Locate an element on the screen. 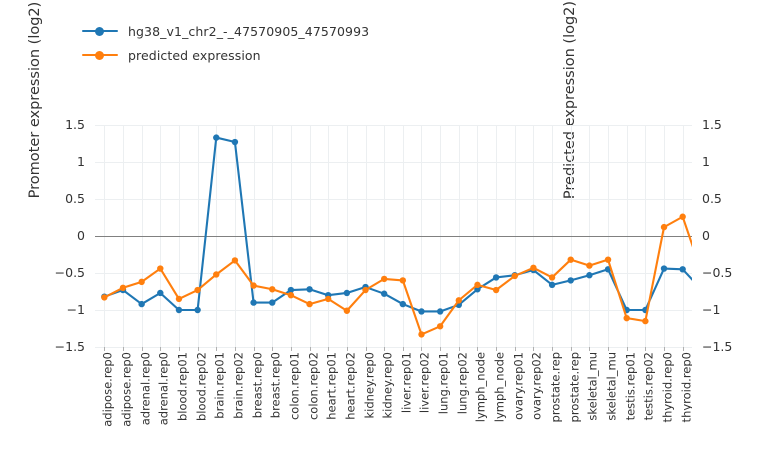  y-tick-label-right: 0.5 is located at coordinates (712, 198).